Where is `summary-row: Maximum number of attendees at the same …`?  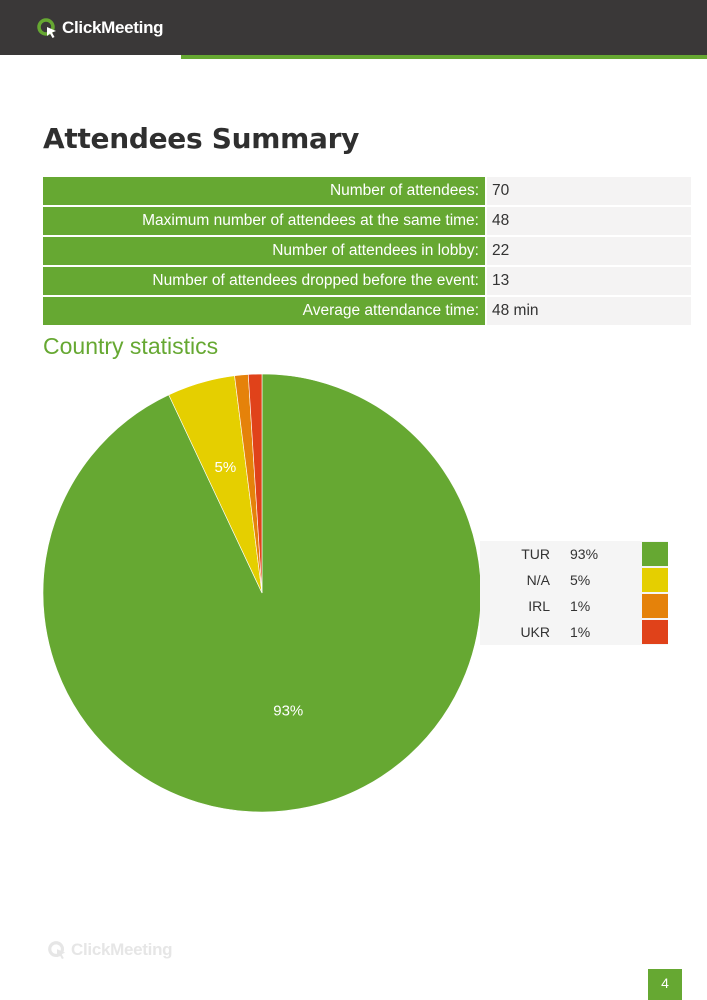 summary-row: Maximum number of attendees at the same … is located at coordinates (367, 222).